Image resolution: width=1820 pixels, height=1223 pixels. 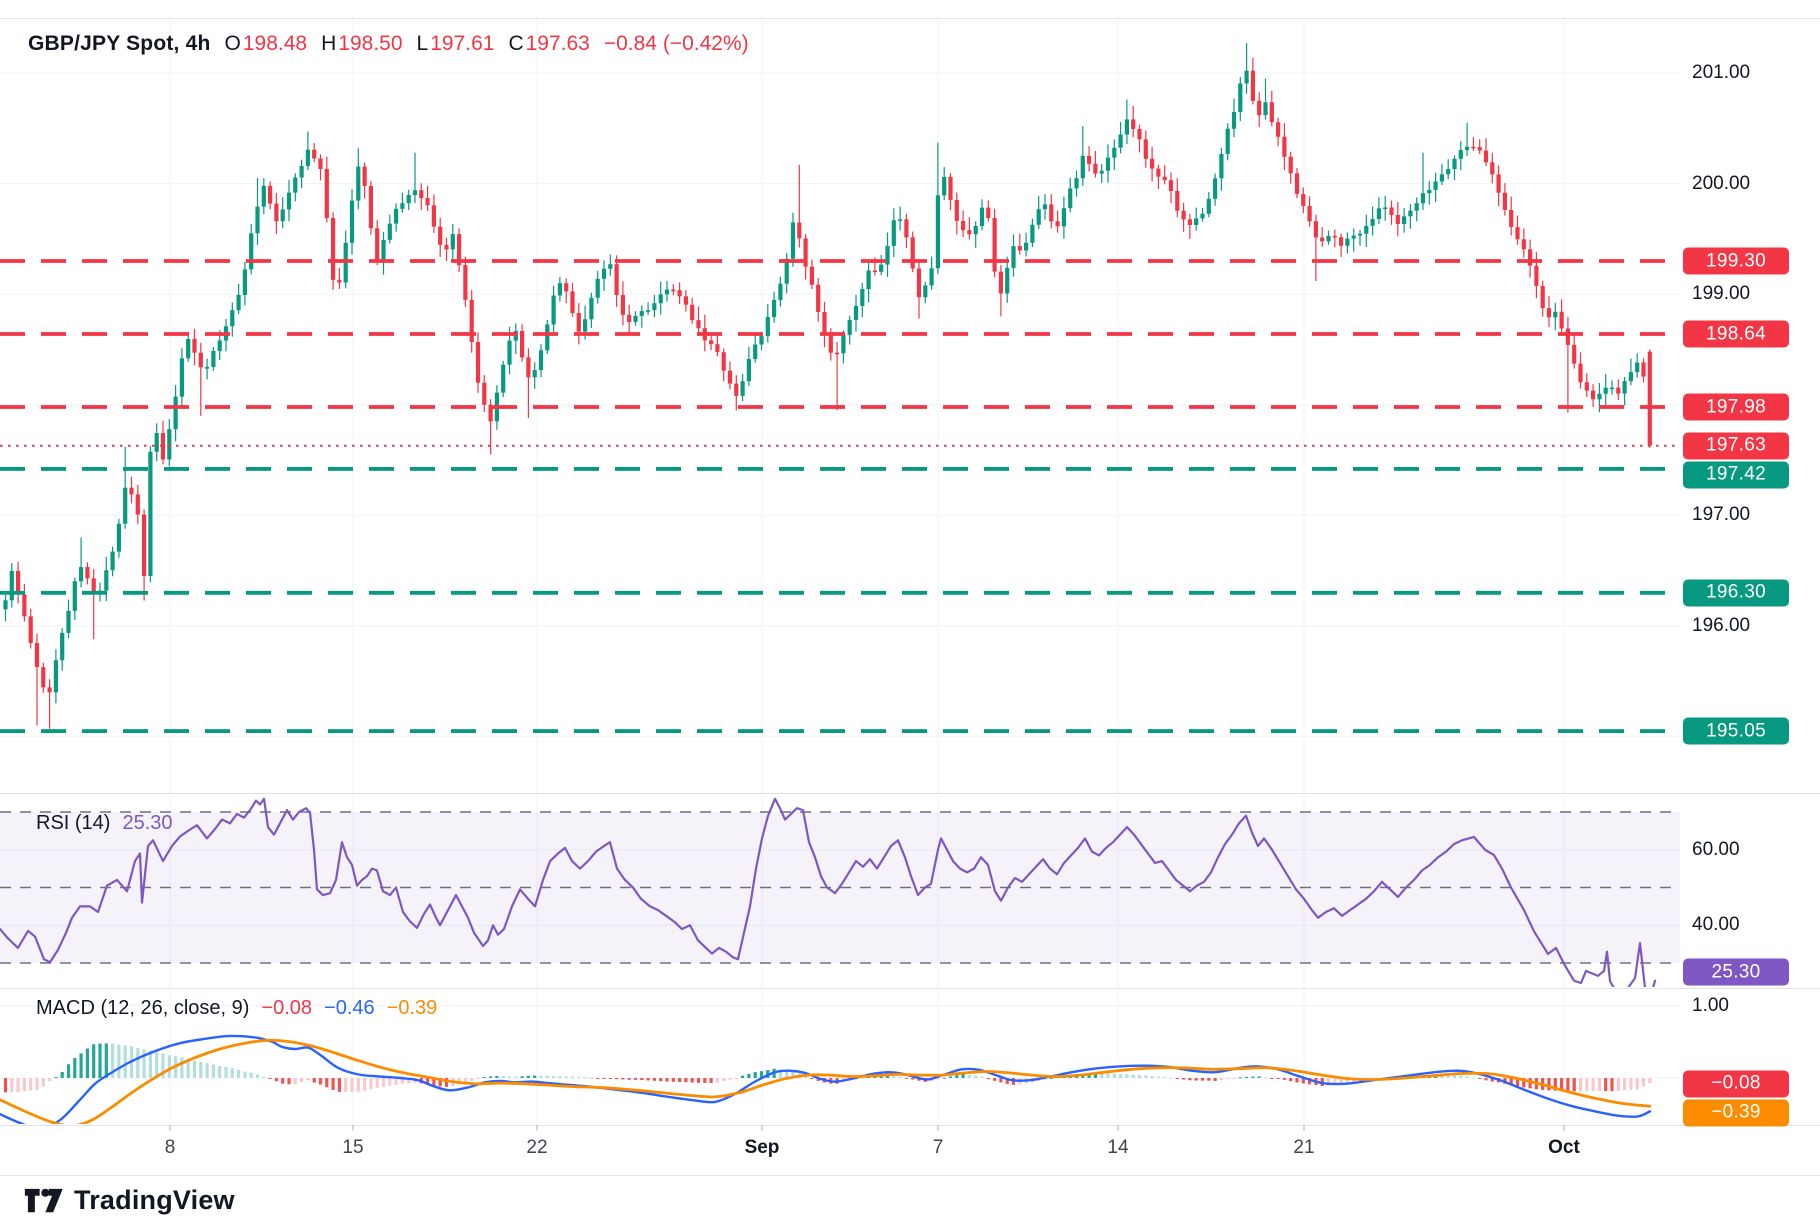 What do you see at coordinates (826, 1079) in the screenshot?
I see `macd-layer` at bounding box center [826, 1079].